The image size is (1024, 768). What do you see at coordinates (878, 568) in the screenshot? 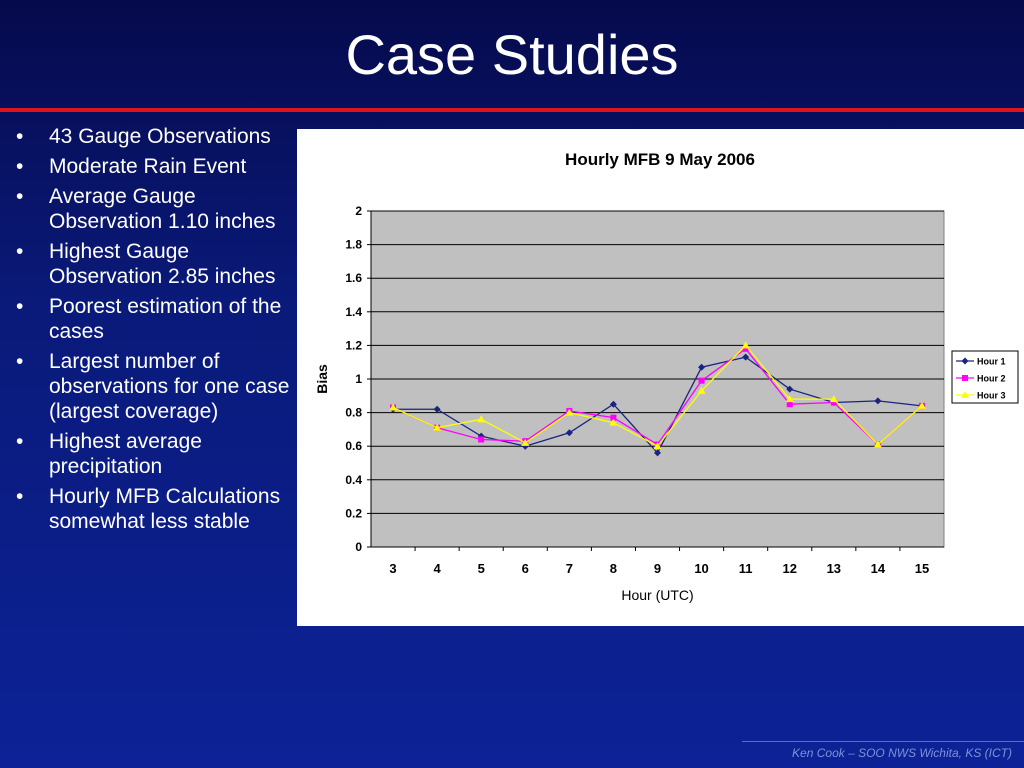
I see `x-tick-label: 14` at bounding box center [878, 568].